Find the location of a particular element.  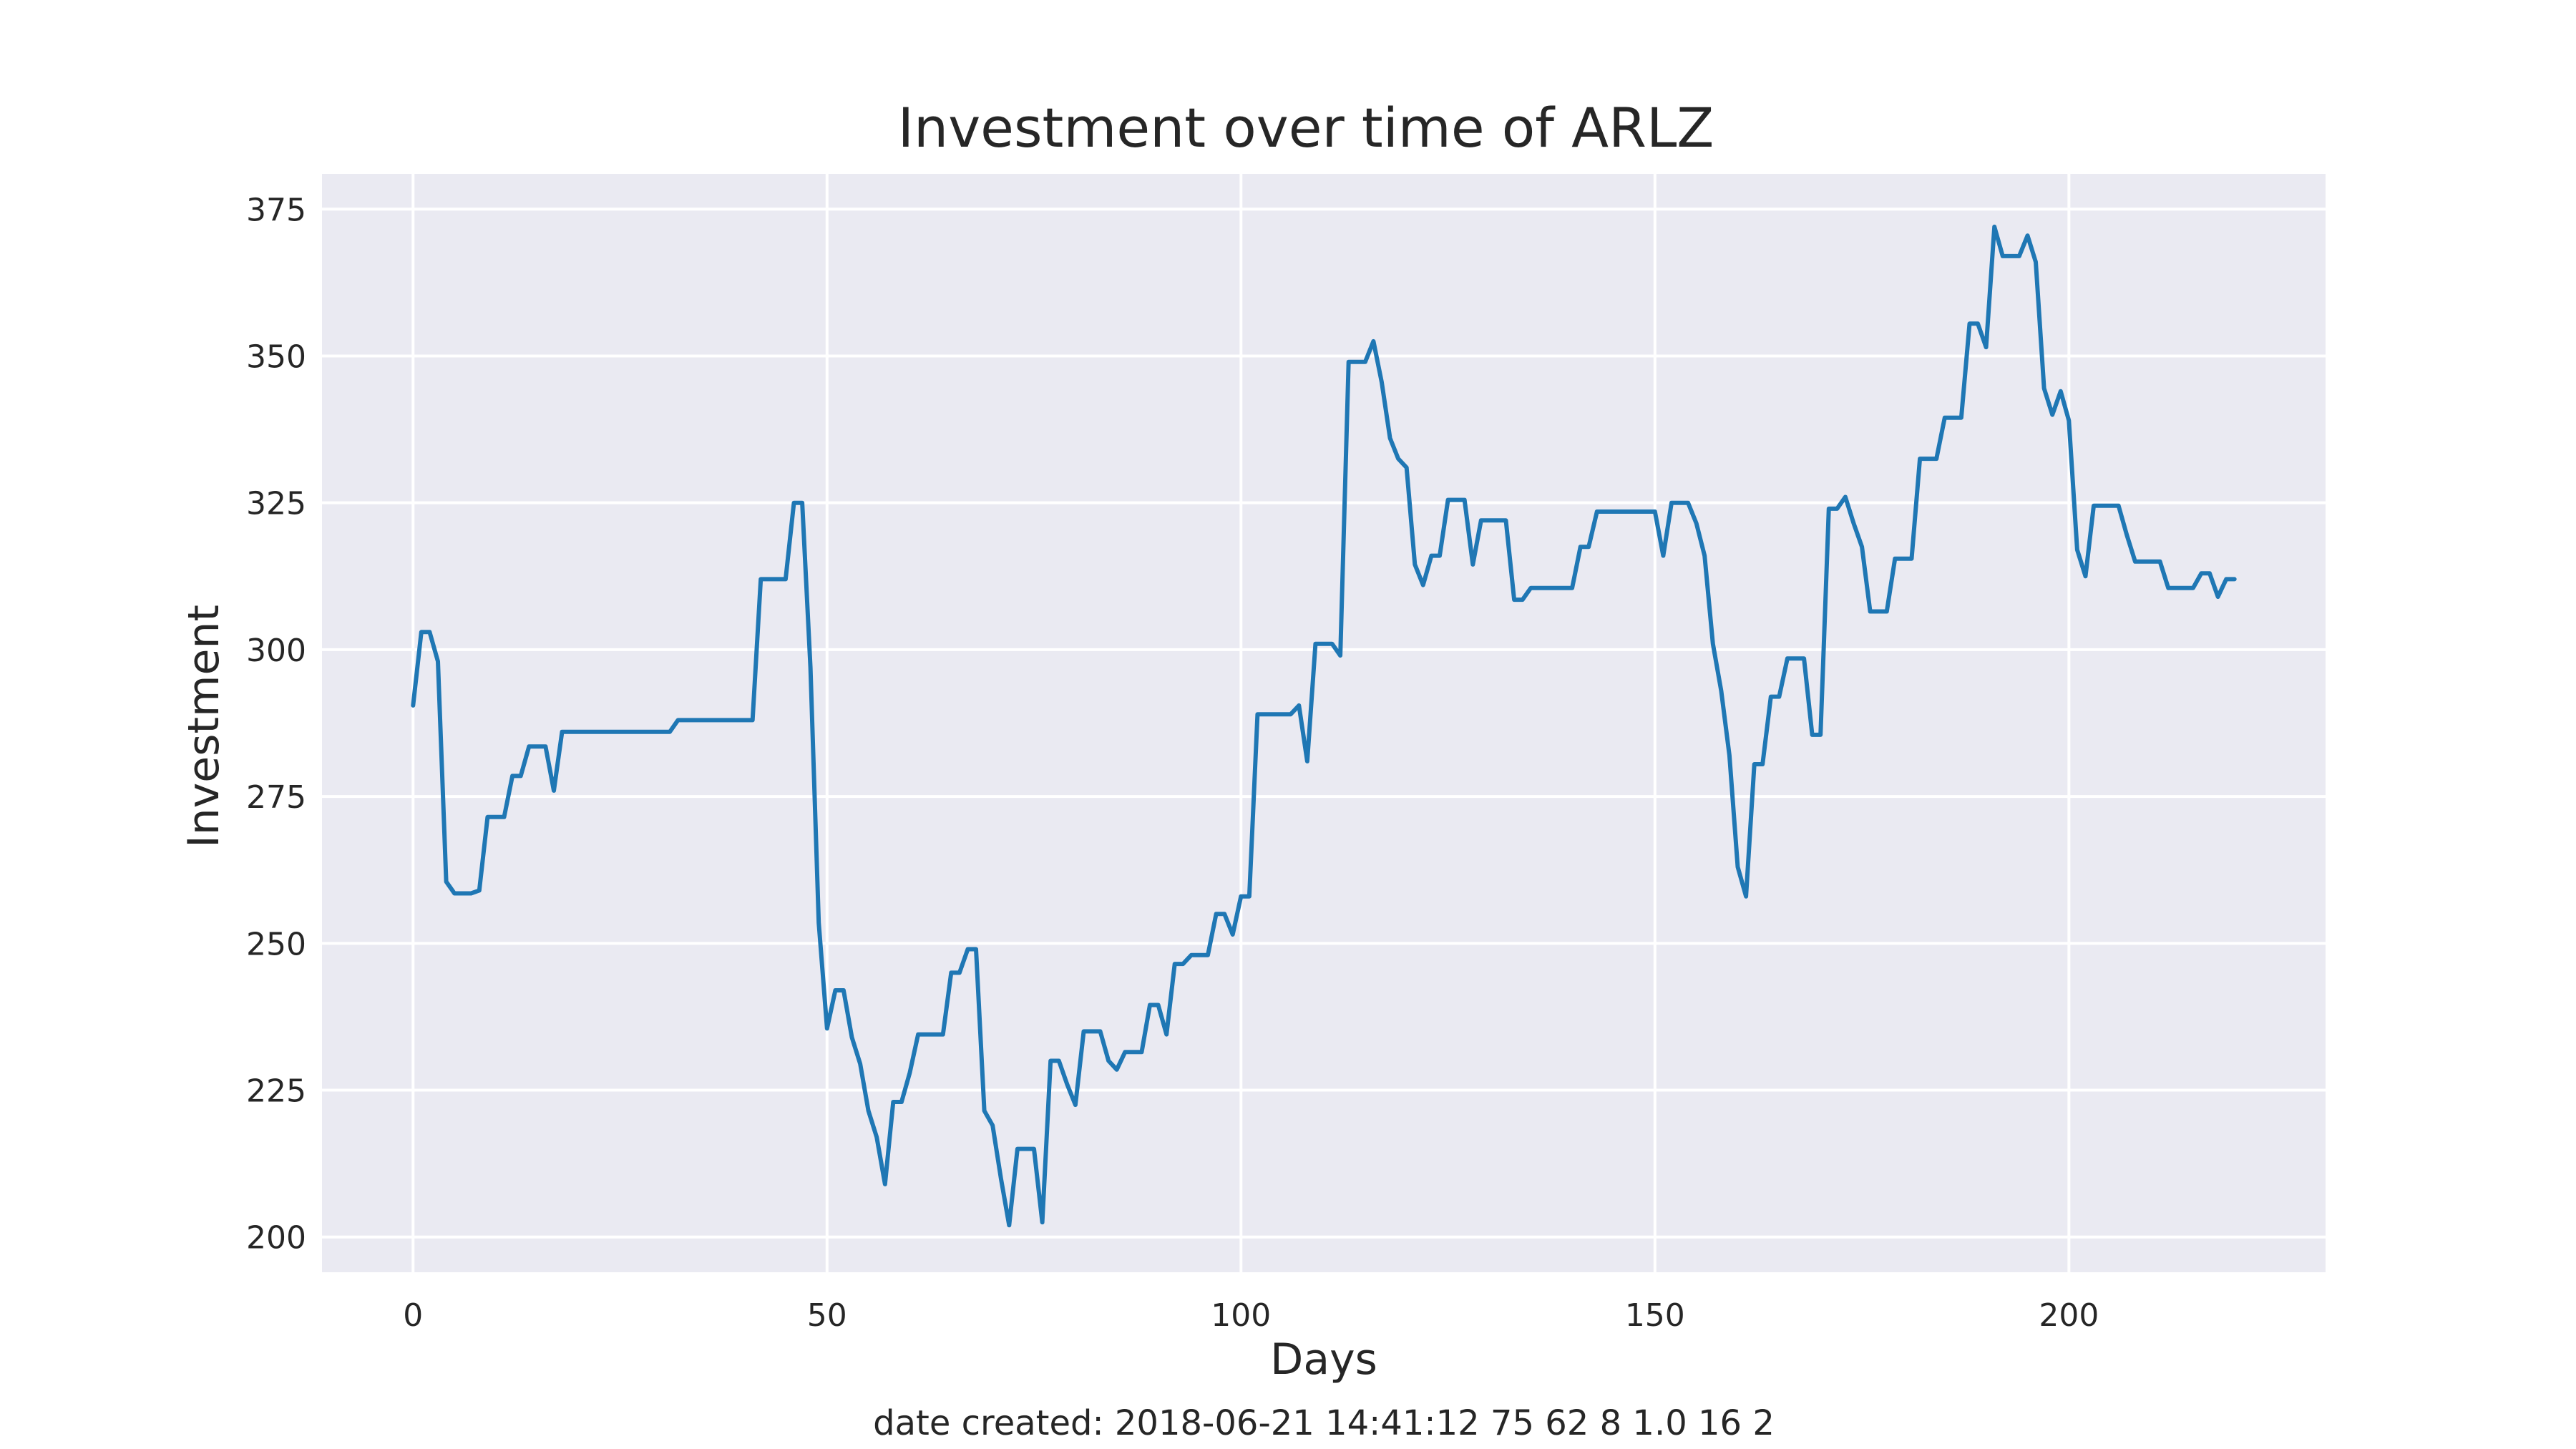

y-tick-label: 300 is located at coordinates (276, 651).